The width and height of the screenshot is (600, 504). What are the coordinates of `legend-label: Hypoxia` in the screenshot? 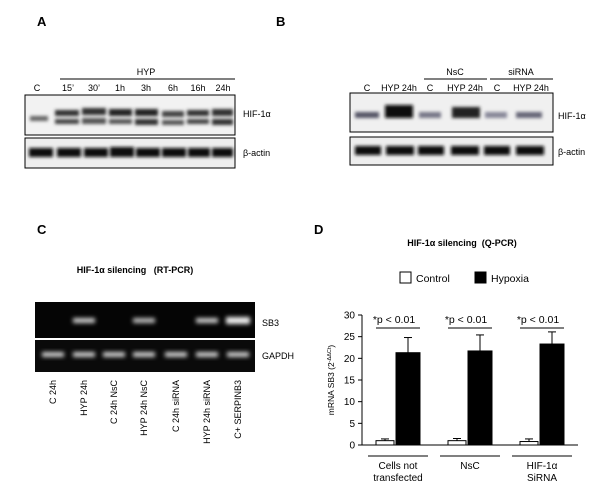 It's located at (510, 279).